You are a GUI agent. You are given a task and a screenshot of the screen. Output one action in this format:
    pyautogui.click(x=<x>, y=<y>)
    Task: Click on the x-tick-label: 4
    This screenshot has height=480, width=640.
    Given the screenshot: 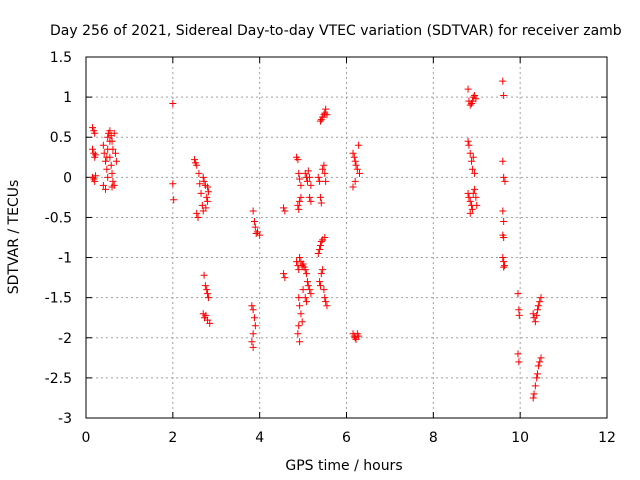 What is the action you would take?
    pyautogui.click(x=259, y=438)
    